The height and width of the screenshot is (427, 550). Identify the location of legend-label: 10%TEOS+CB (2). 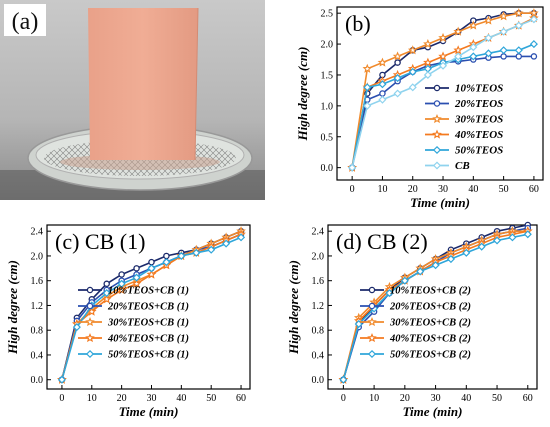
(430, 291).